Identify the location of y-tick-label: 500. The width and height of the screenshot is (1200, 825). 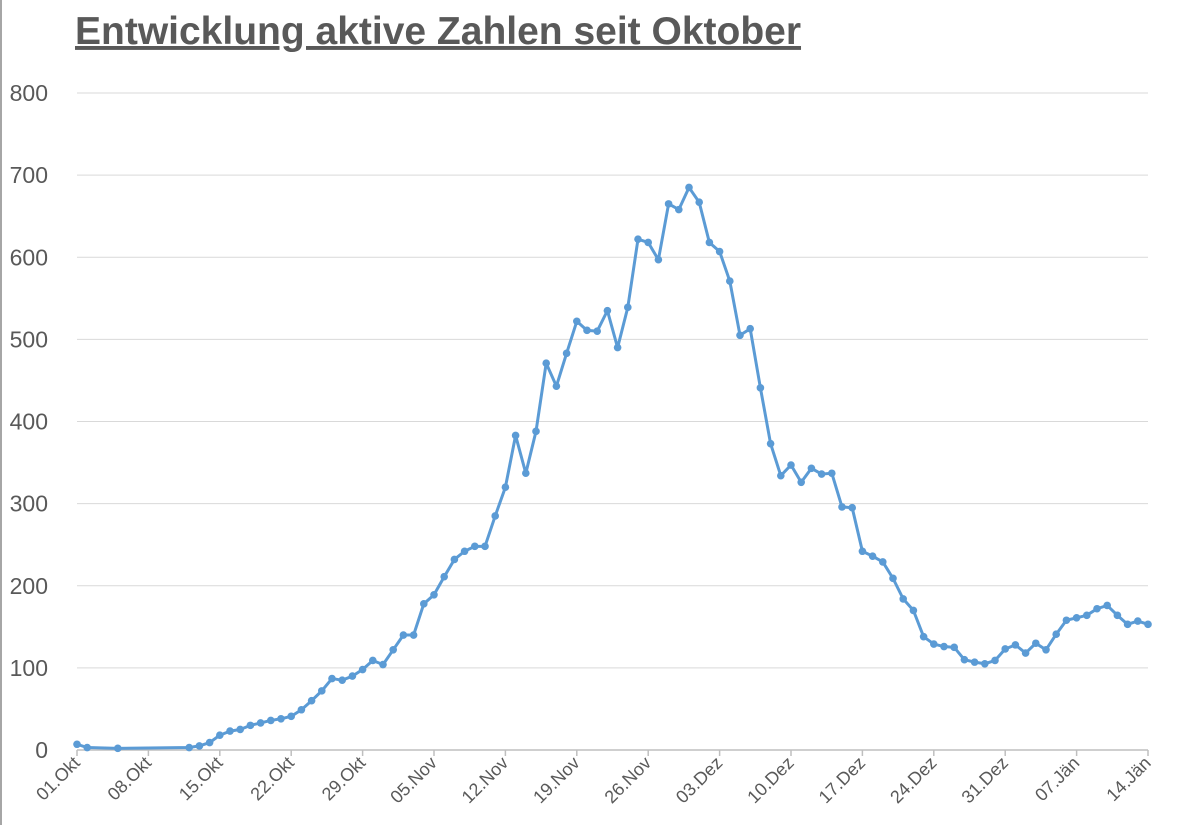
(29, 339).